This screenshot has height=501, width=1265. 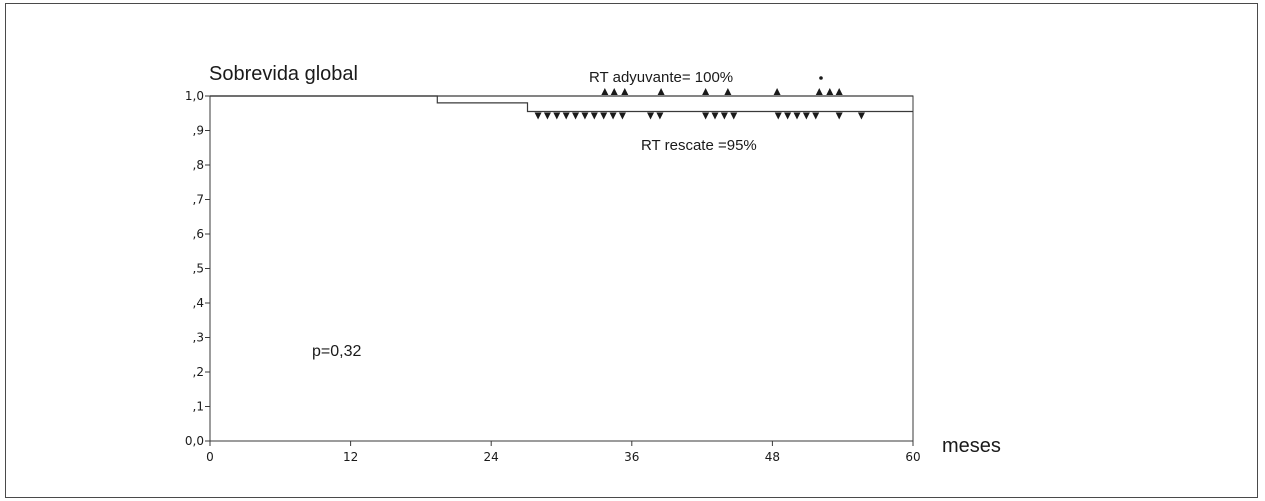 I want to click on y-tick-label: ,8, so click(x=198, y=165).